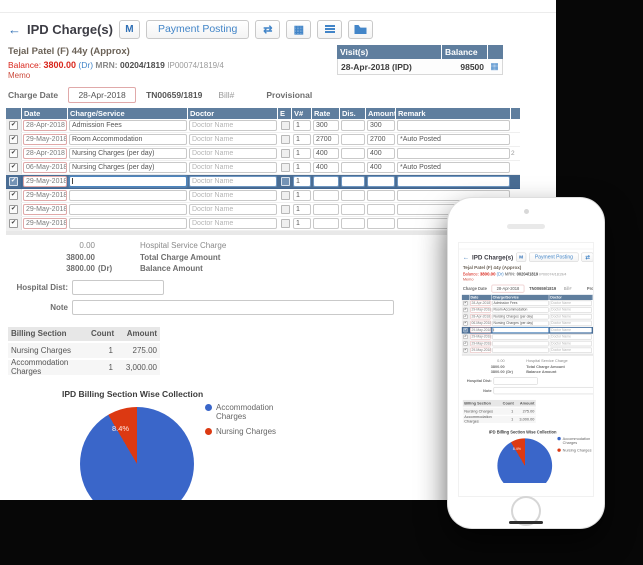 The height and width of the screenshot is (565, 643). What do you see at coordinates (381, 139) in the screenshot?
I see `amount-input: 2700` at bounding box center [381, 139].